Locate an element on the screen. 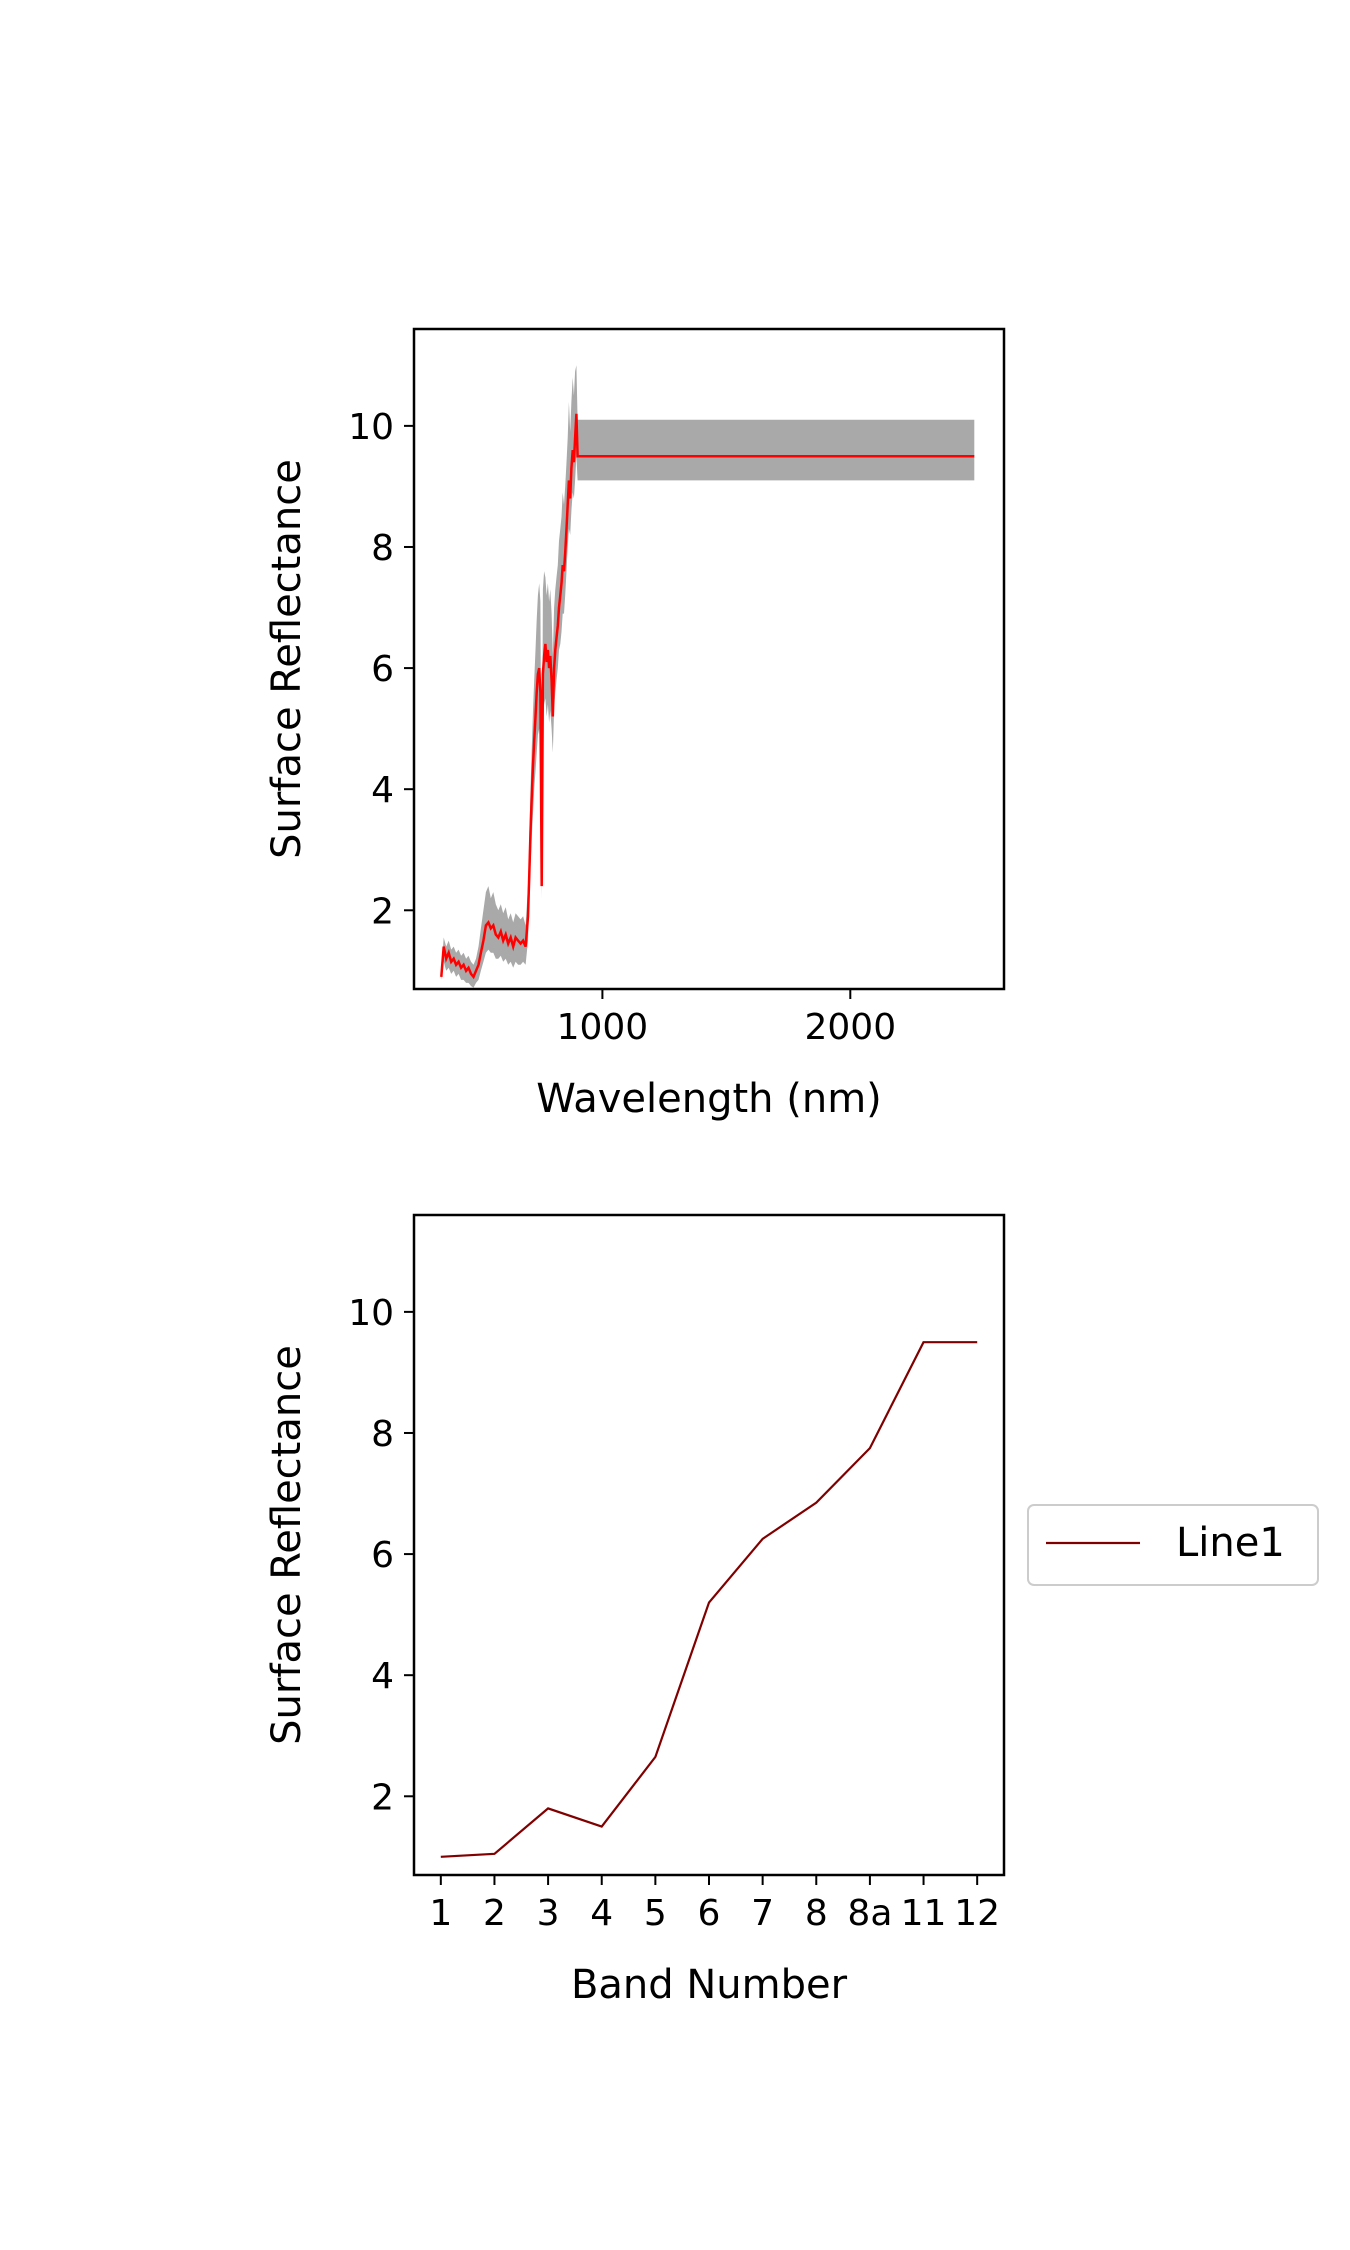 The height and width of the screenshot is (2250, 1350). x-tick-label: 1 is located at coordinates (440, 1913).